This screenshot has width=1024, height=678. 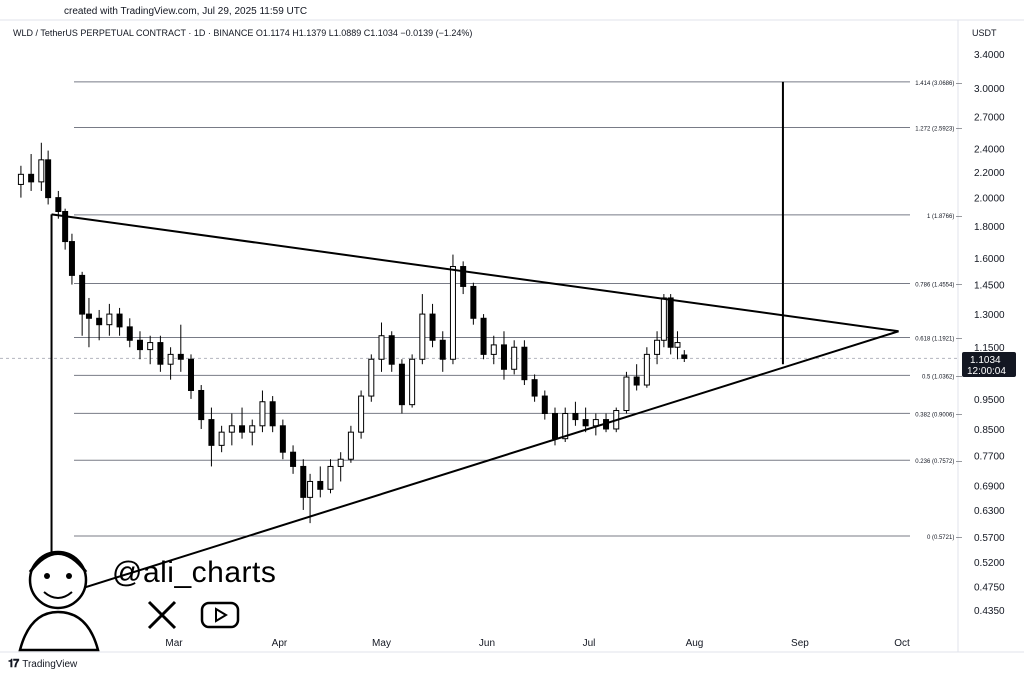 What do you see at coordinates (985, 360) in the screenshot?
I see `last-price-value: 1.1034` at bounding box center [985, 360].